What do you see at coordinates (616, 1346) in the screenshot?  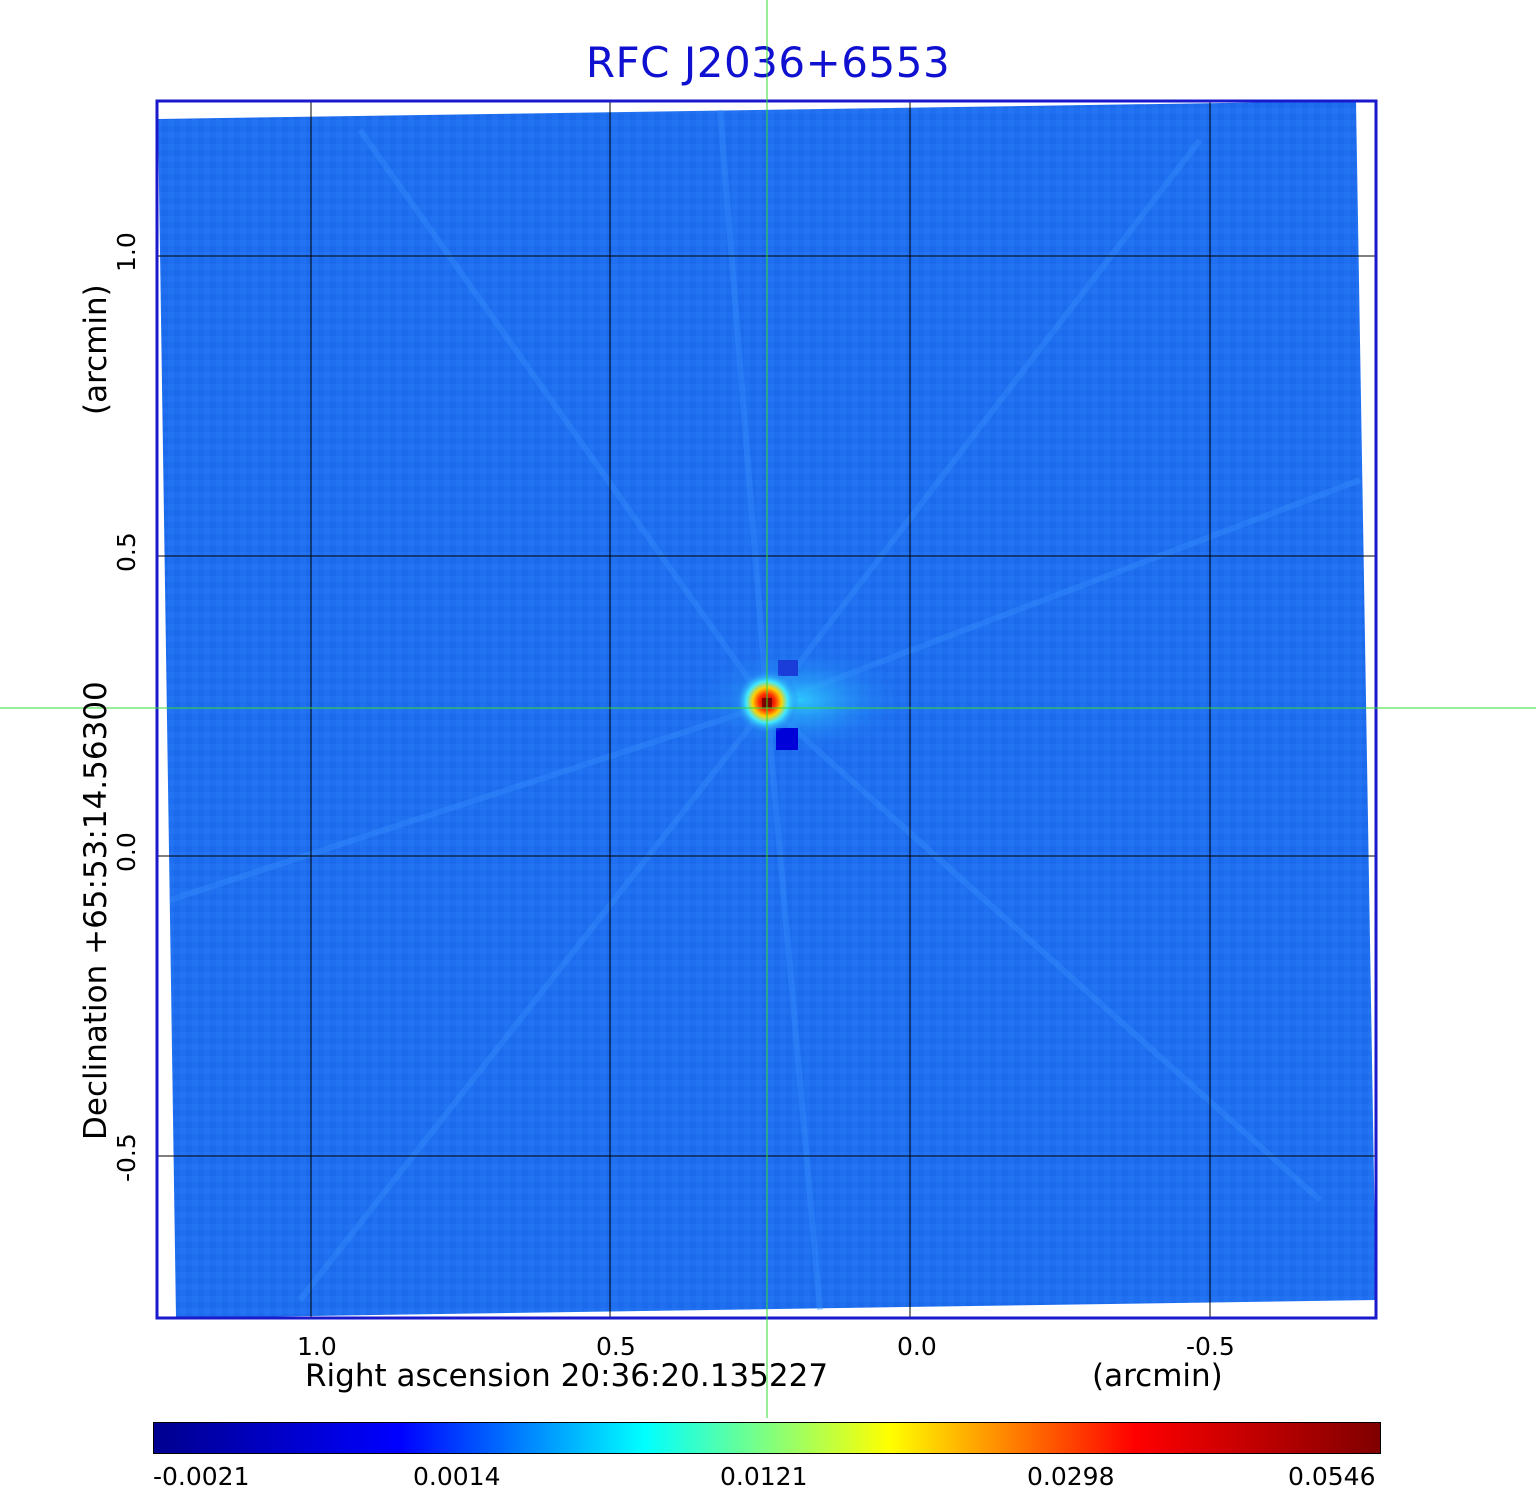 I see `x-tick-label: 0.5` at bounding box center [616, 1346].